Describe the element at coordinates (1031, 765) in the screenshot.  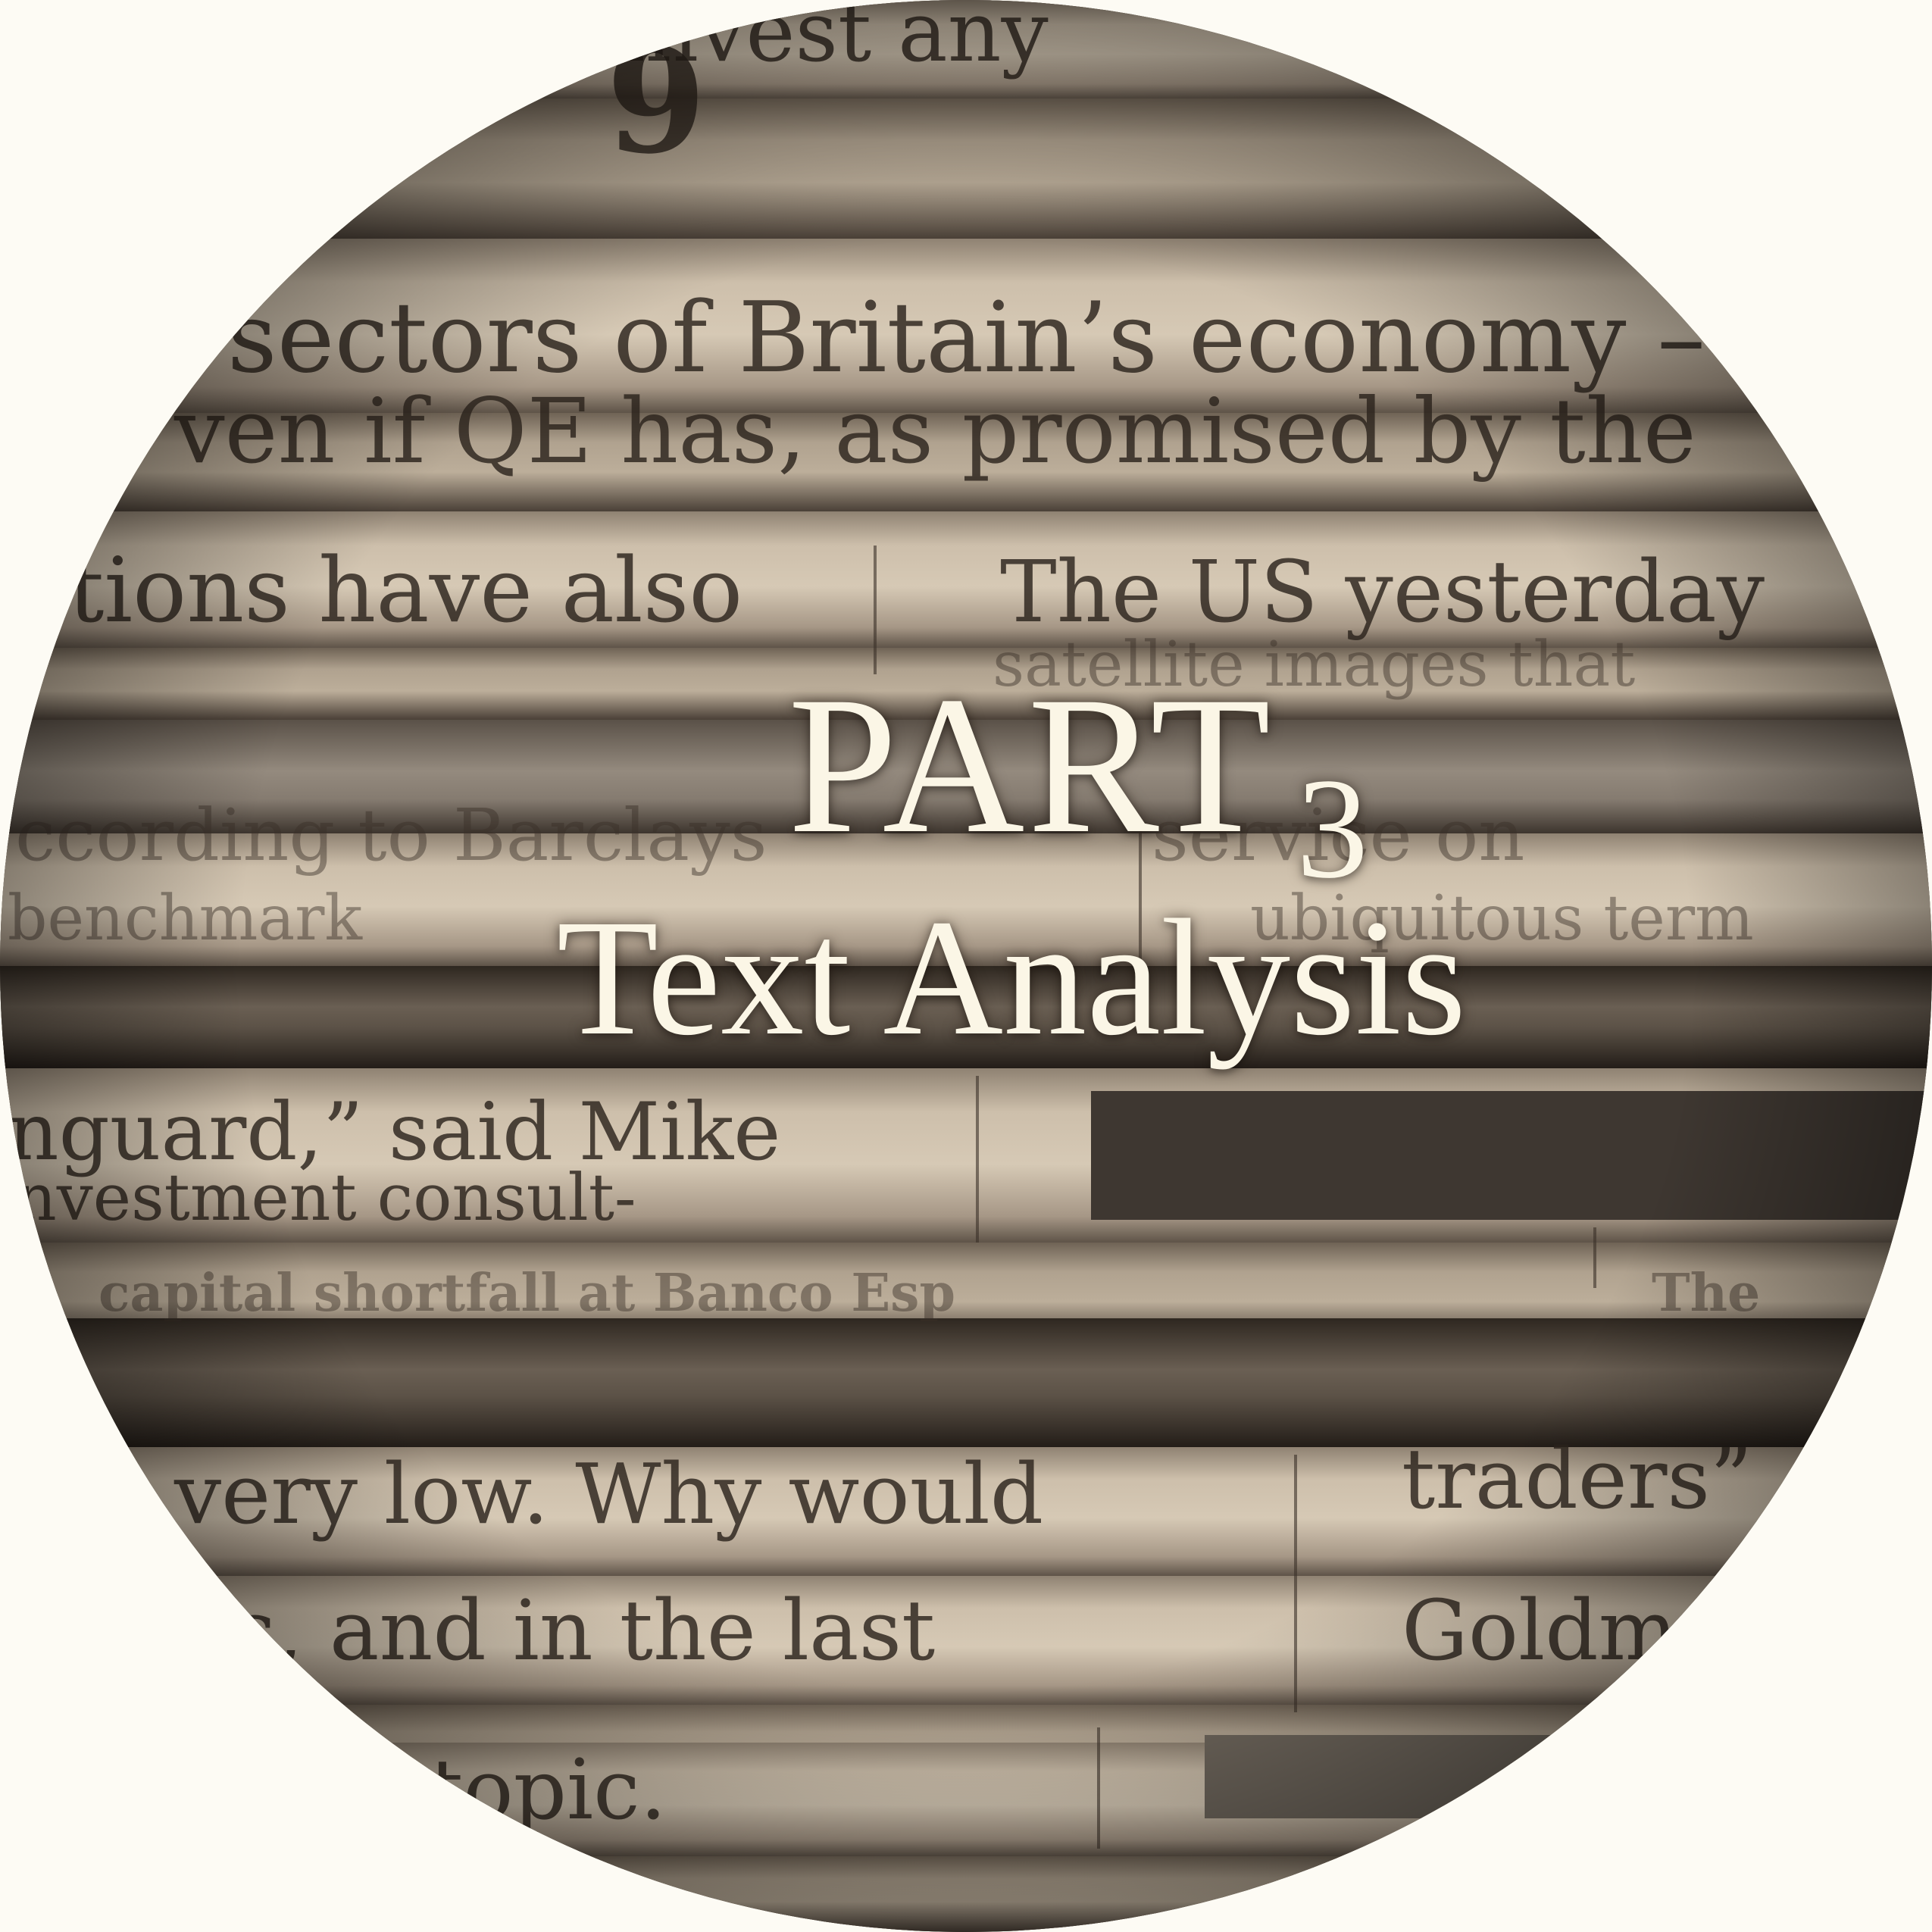
I see `part-label: PART` at that location.